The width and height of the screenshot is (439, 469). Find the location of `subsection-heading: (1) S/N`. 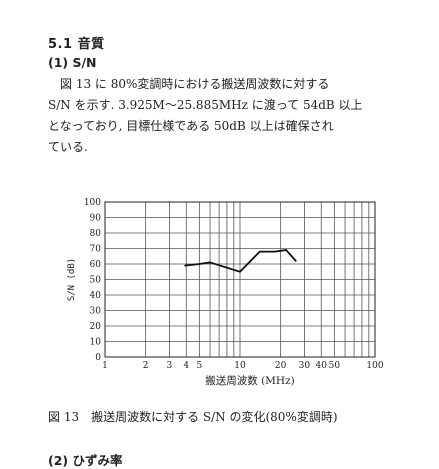

subsection-heading: (1) S/N is located at coordinates (72, 62).